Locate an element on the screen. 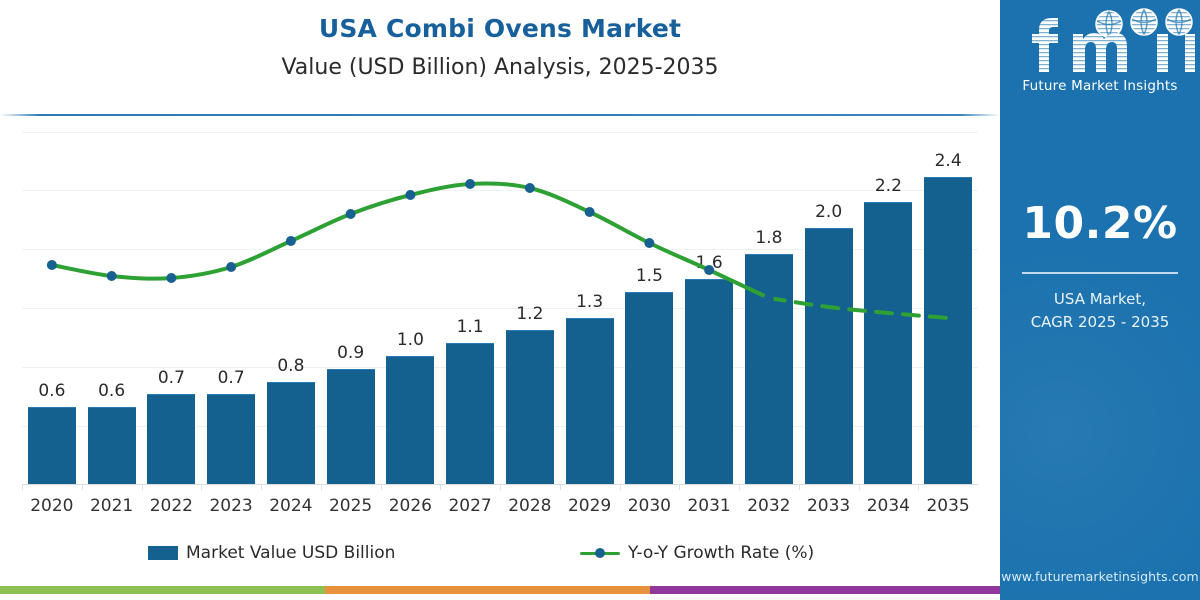 The image size is (1200, 600). fmi-logo-mark-icon is located at coordinates (1100, 45).